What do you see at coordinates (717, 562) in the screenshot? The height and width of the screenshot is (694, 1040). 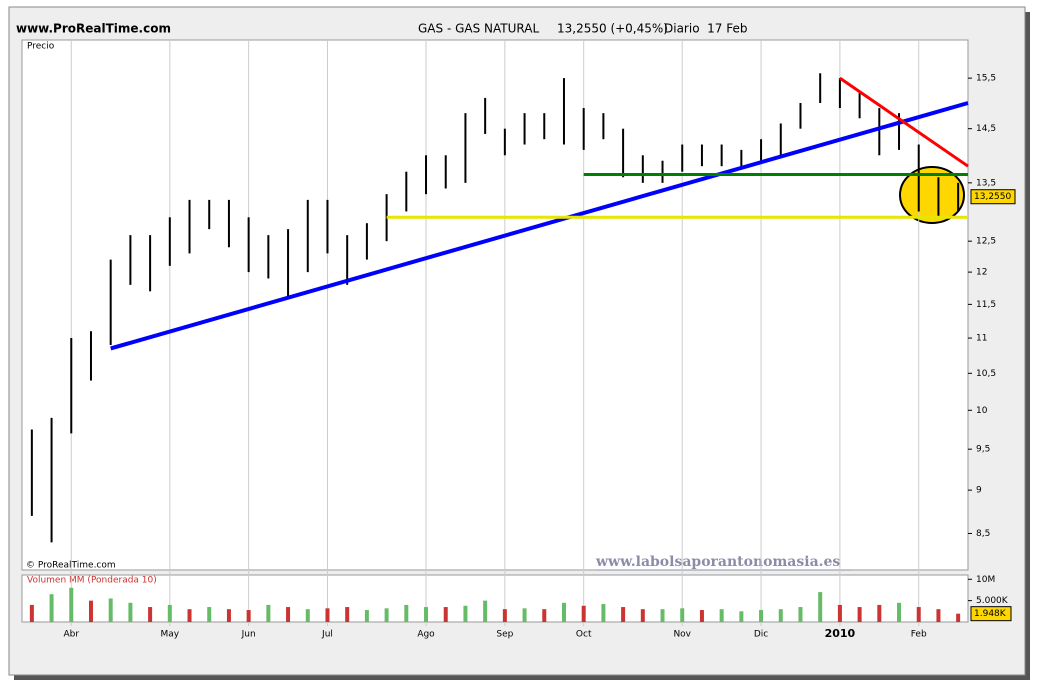 I see `watermark: www.labolsaporantonomasia.es` at bounding box center [717, 562].